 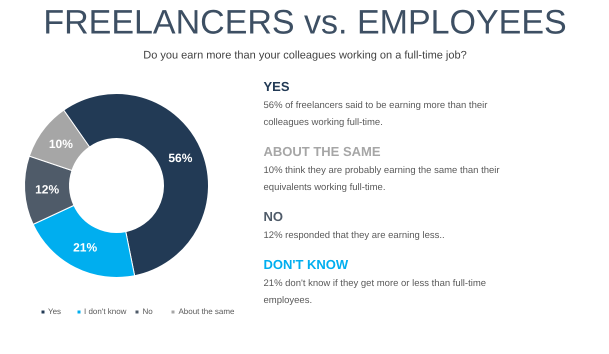 I want to click on text: 21% don't know if they get more or less than full-time employees., so click(x=375, y=292).